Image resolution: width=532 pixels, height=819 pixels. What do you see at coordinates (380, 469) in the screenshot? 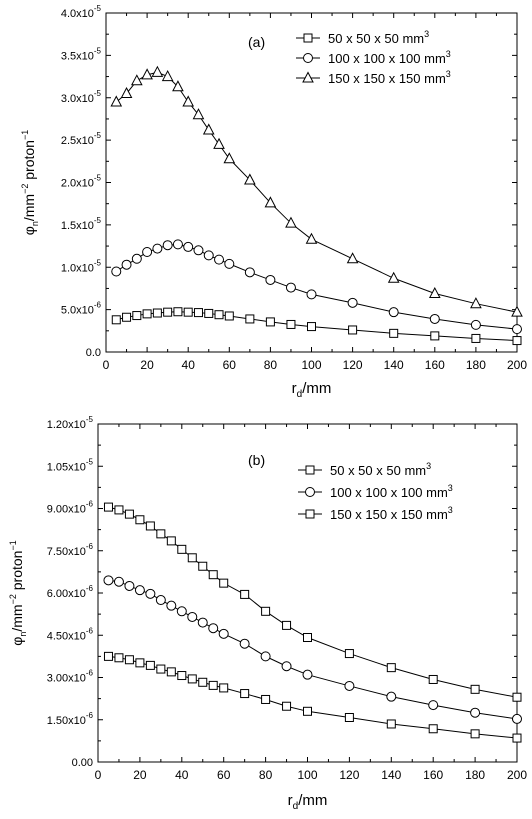
I see `legend-entry: 50 x 50 x 50 mm3` at bounding box center [380, 469].